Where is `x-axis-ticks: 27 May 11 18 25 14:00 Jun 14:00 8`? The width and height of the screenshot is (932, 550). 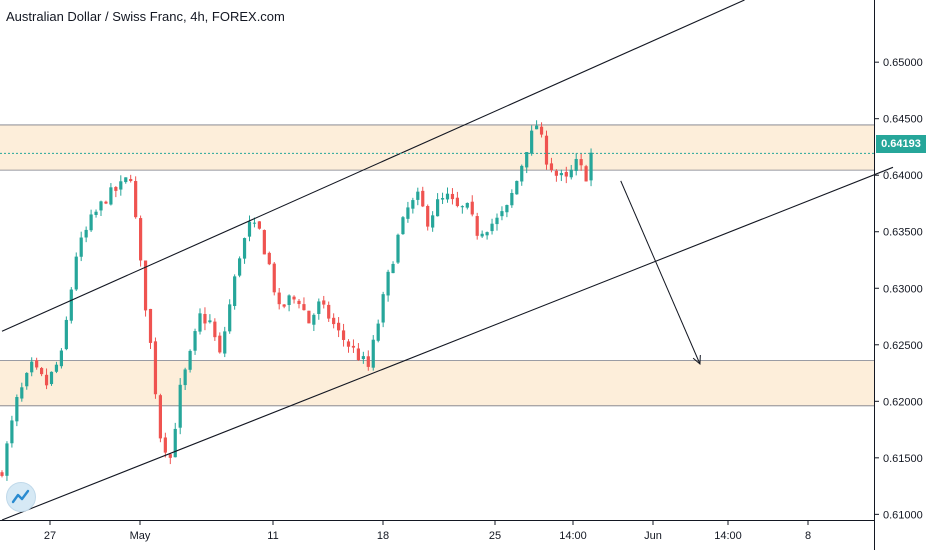
x-axis-ticks: 27 May 11 18 25 14:00 Jun 14:00 8 is located at coordinates (427, 531).